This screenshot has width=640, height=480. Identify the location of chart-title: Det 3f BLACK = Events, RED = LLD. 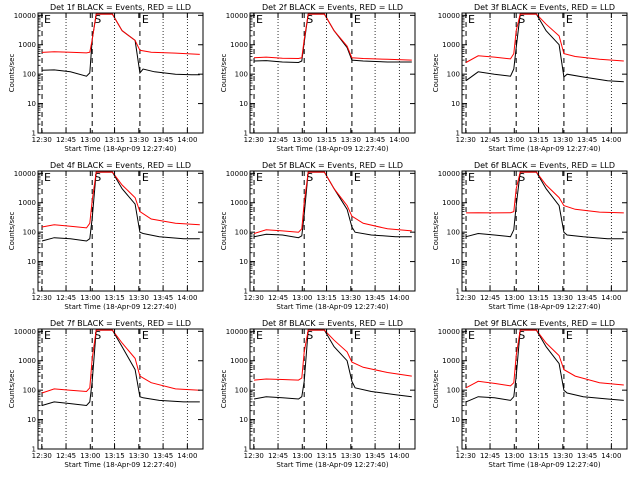
(544, 7).